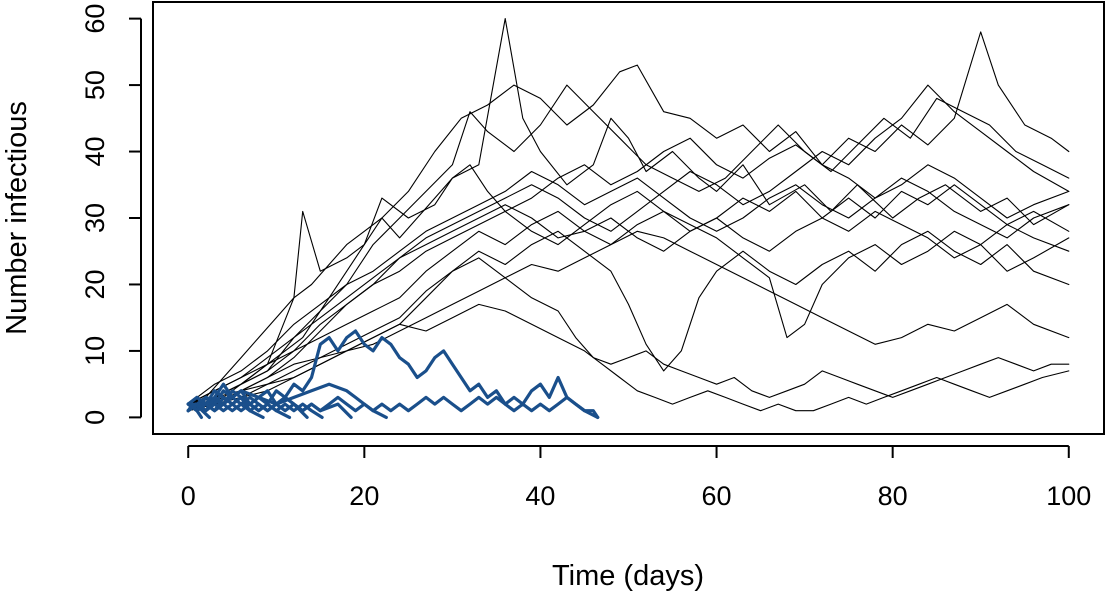  I want to click on y-axis-title: Number infectious, so click(17, 218).